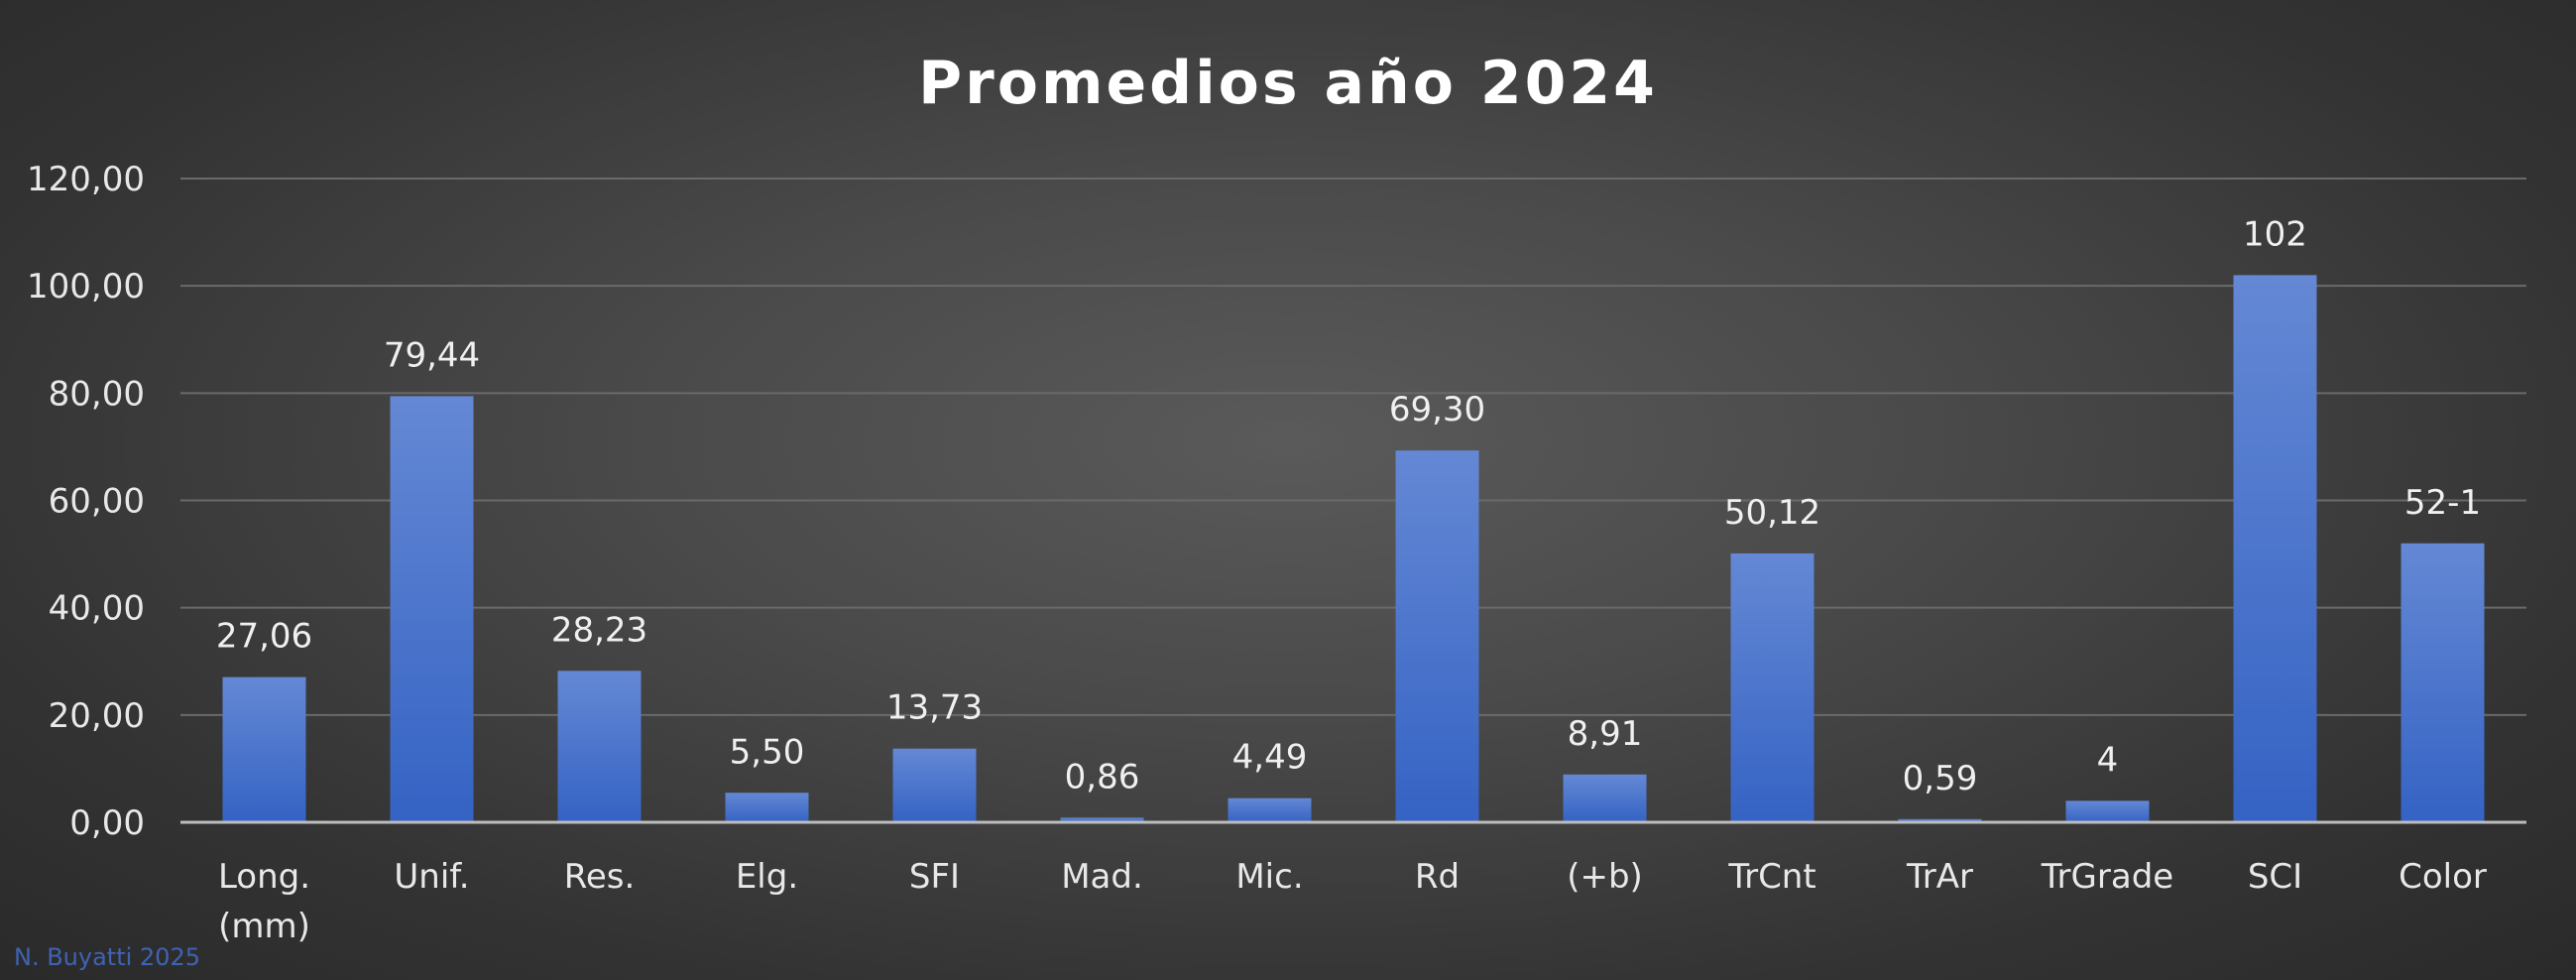  Describe the element at coordinates (1771, 877) in the screenshot. I see `x-category-label: TrCnt` at that location.